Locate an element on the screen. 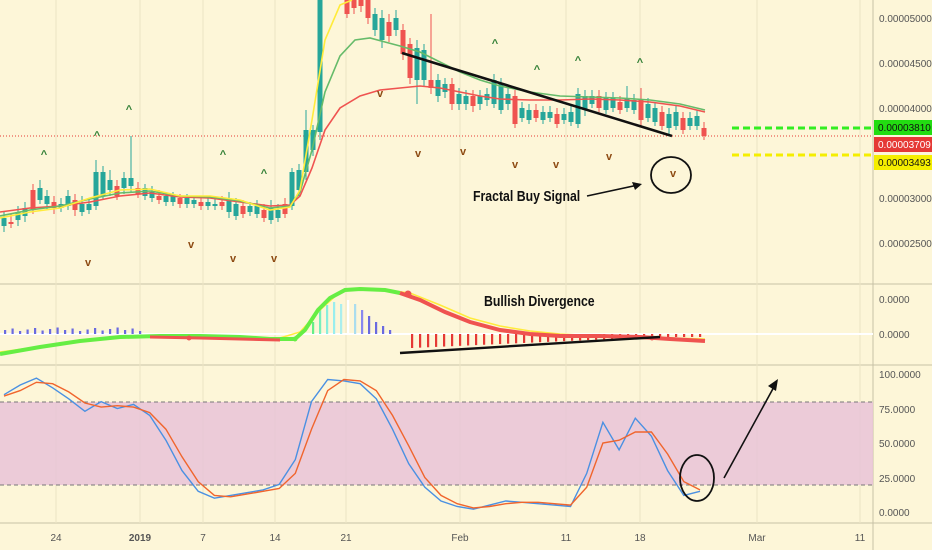 The image size is (932, 550). stoch-tick-100: 100.0000 is located at coordinates (900, 375).